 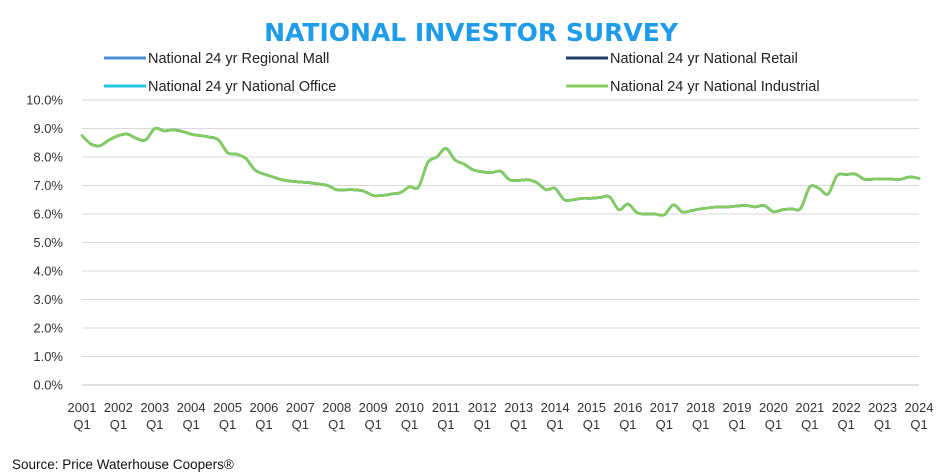 What do you see at coordinates (48, 356) in the screenshot?
I see `y-tick-label: 1.0%` at bounding box center [48, 356].